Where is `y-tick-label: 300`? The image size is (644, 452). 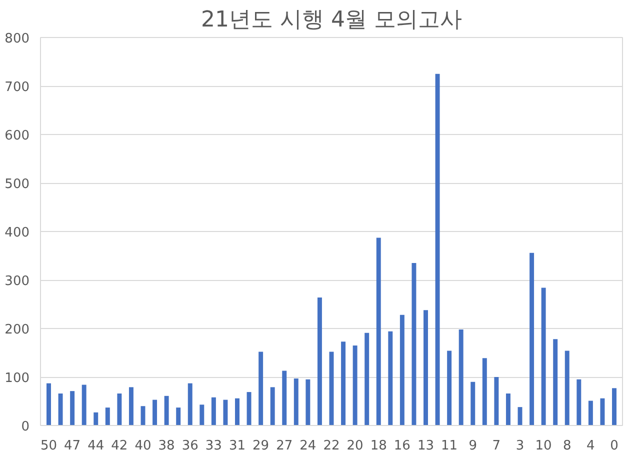 y-tick-label: 300 is located at coordinates (17, 281).